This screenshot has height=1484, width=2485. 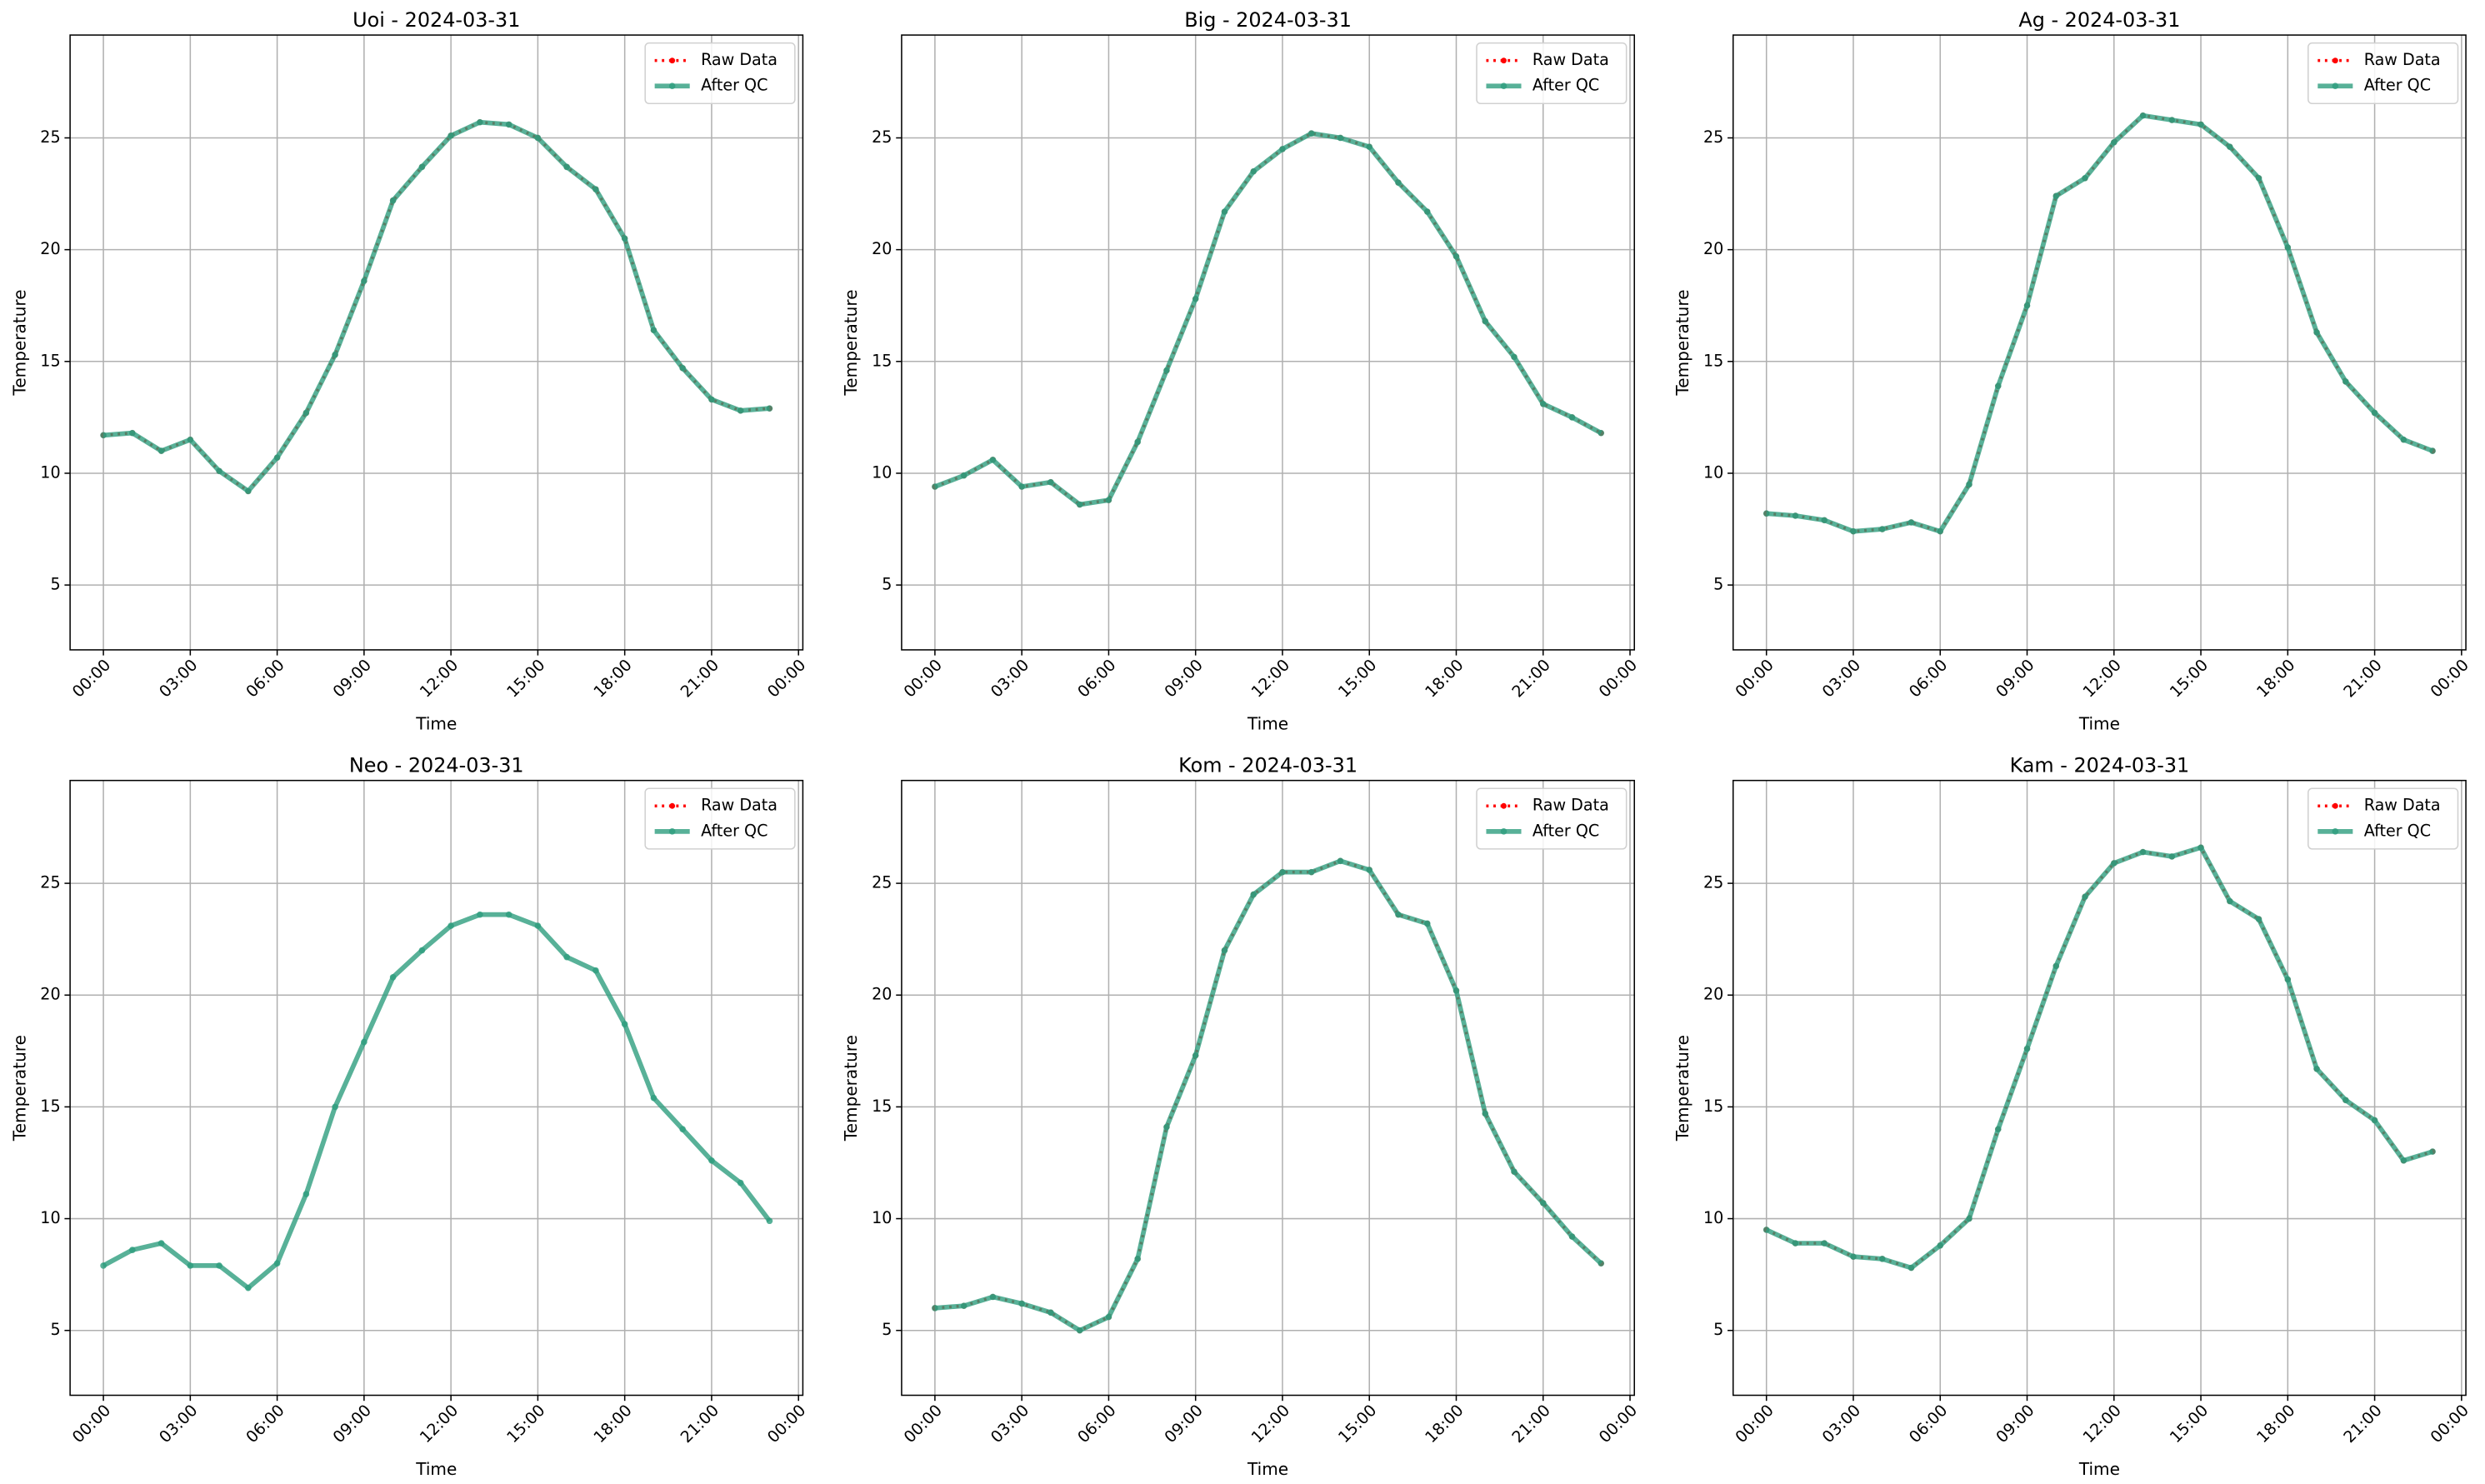 What do you see at coordinates (1096, 678) in the screenshot?
I see `x-tick-label: 06:00` at bounding box center [1096, 678].